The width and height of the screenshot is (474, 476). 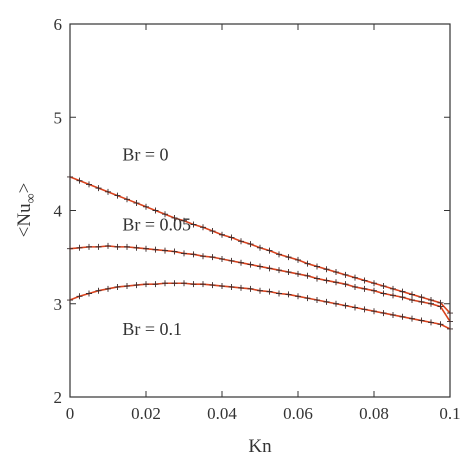 What do you see at coordinates (152, 329) in the screenshot?
I see `annotation-br-0-1: Br = 0.1` at bounding box center [152, 329].